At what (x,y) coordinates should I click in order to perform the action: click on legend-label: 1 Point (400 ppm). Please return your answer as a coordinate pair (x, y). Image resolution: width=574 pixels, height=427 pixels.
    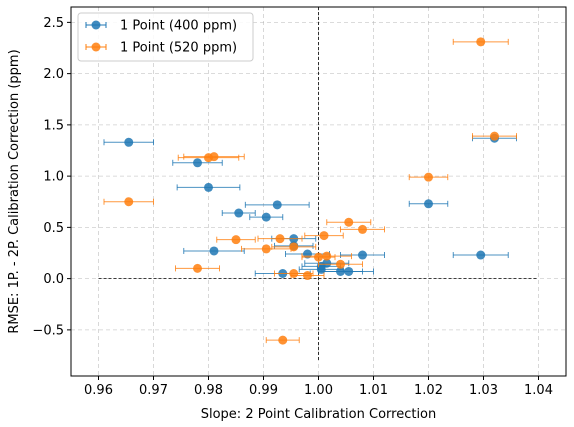
    Looking at the image, I should click on (178, 26).